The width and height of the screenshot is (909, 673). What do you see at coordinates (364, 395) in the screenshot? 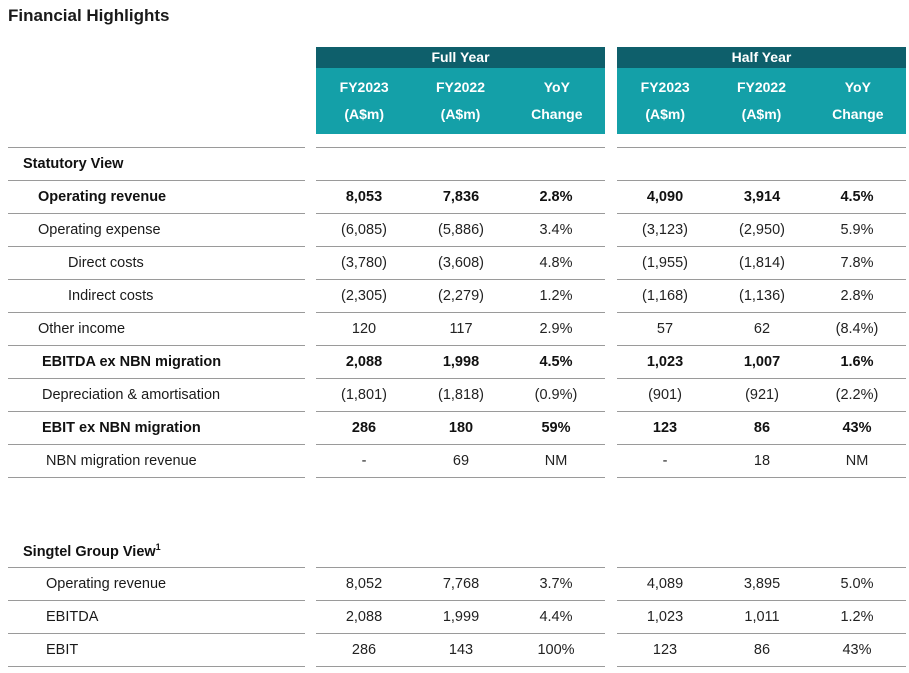
I see `table-cell: (1,801)` at bounding box center [364, 395].